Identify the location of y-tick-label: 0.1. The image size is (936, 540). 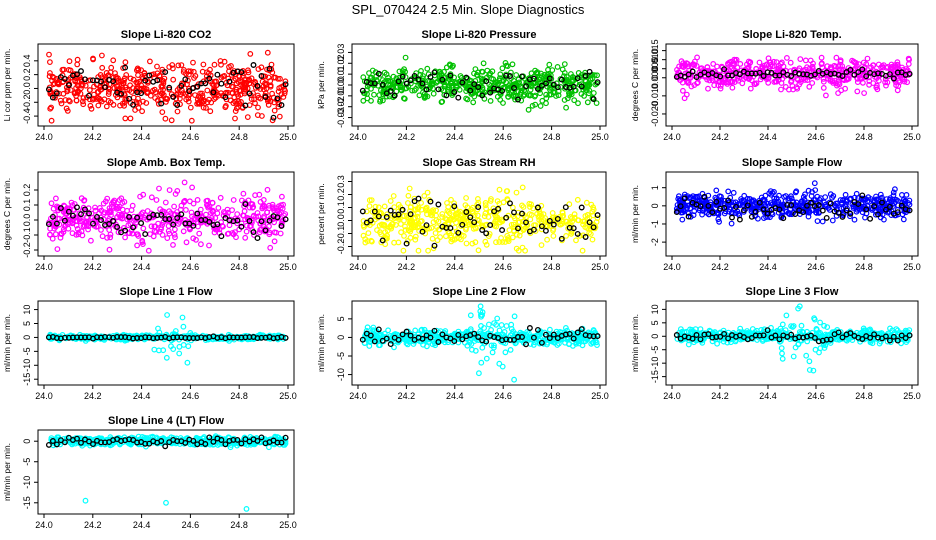
(27, 205).